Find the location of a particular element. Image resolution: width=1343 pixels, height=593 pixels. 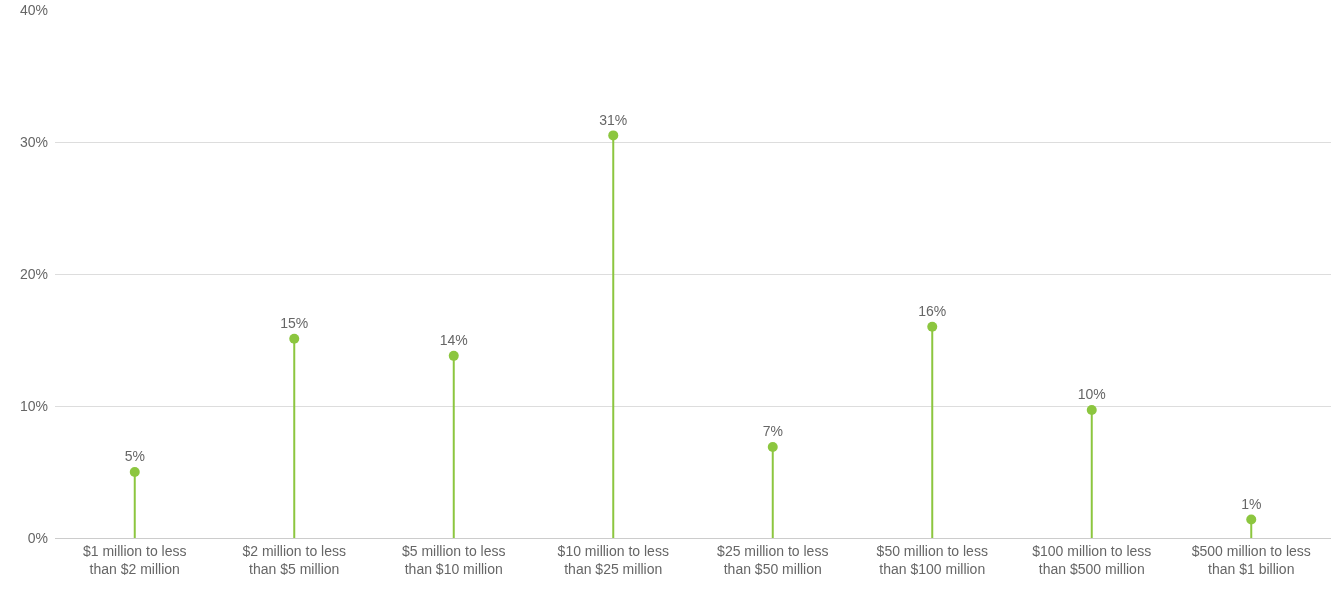

x-tick-label: $5 million to less than $10 million is located at coordinates (454, 559).